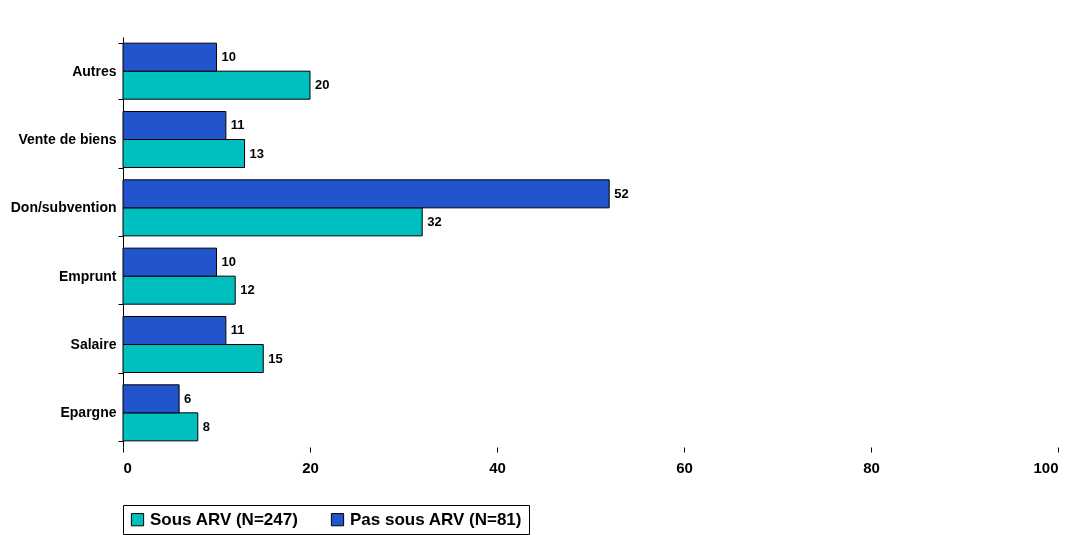 Image resolution: width=1079 pixels, height=535 pixels. I want to click on y-tick-label: Don/subvention, so click(63, 207).